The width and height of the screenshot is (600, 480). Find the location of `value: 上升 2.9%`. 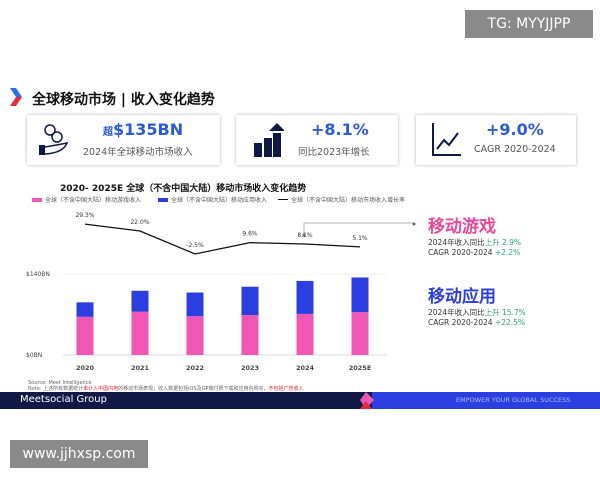

value: 上升 2.9% is located at coordinates (503, 242).